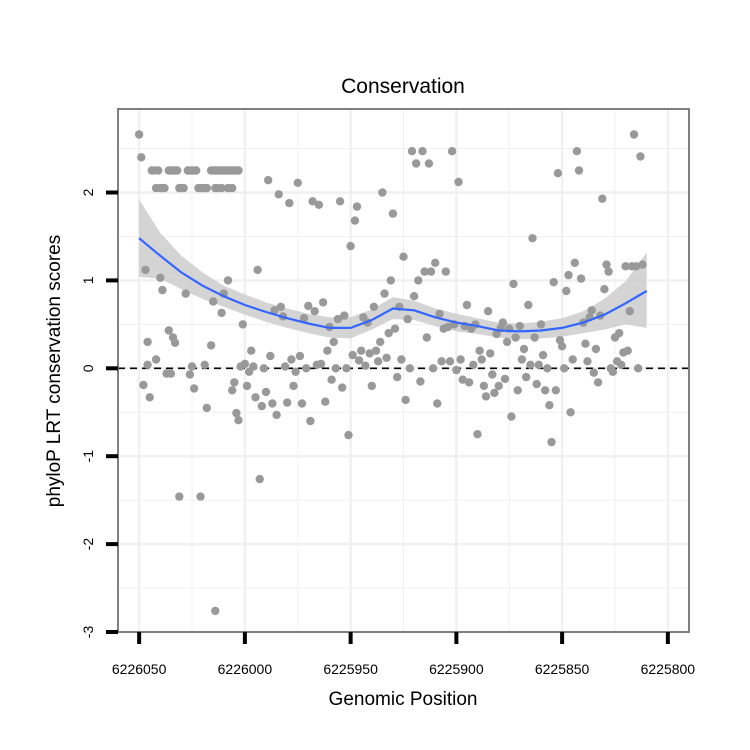  Describe the element at coordinates (99, 413) in the screenshot. I see `y-axis: -3 -2 -1 0 1 2` at that location.